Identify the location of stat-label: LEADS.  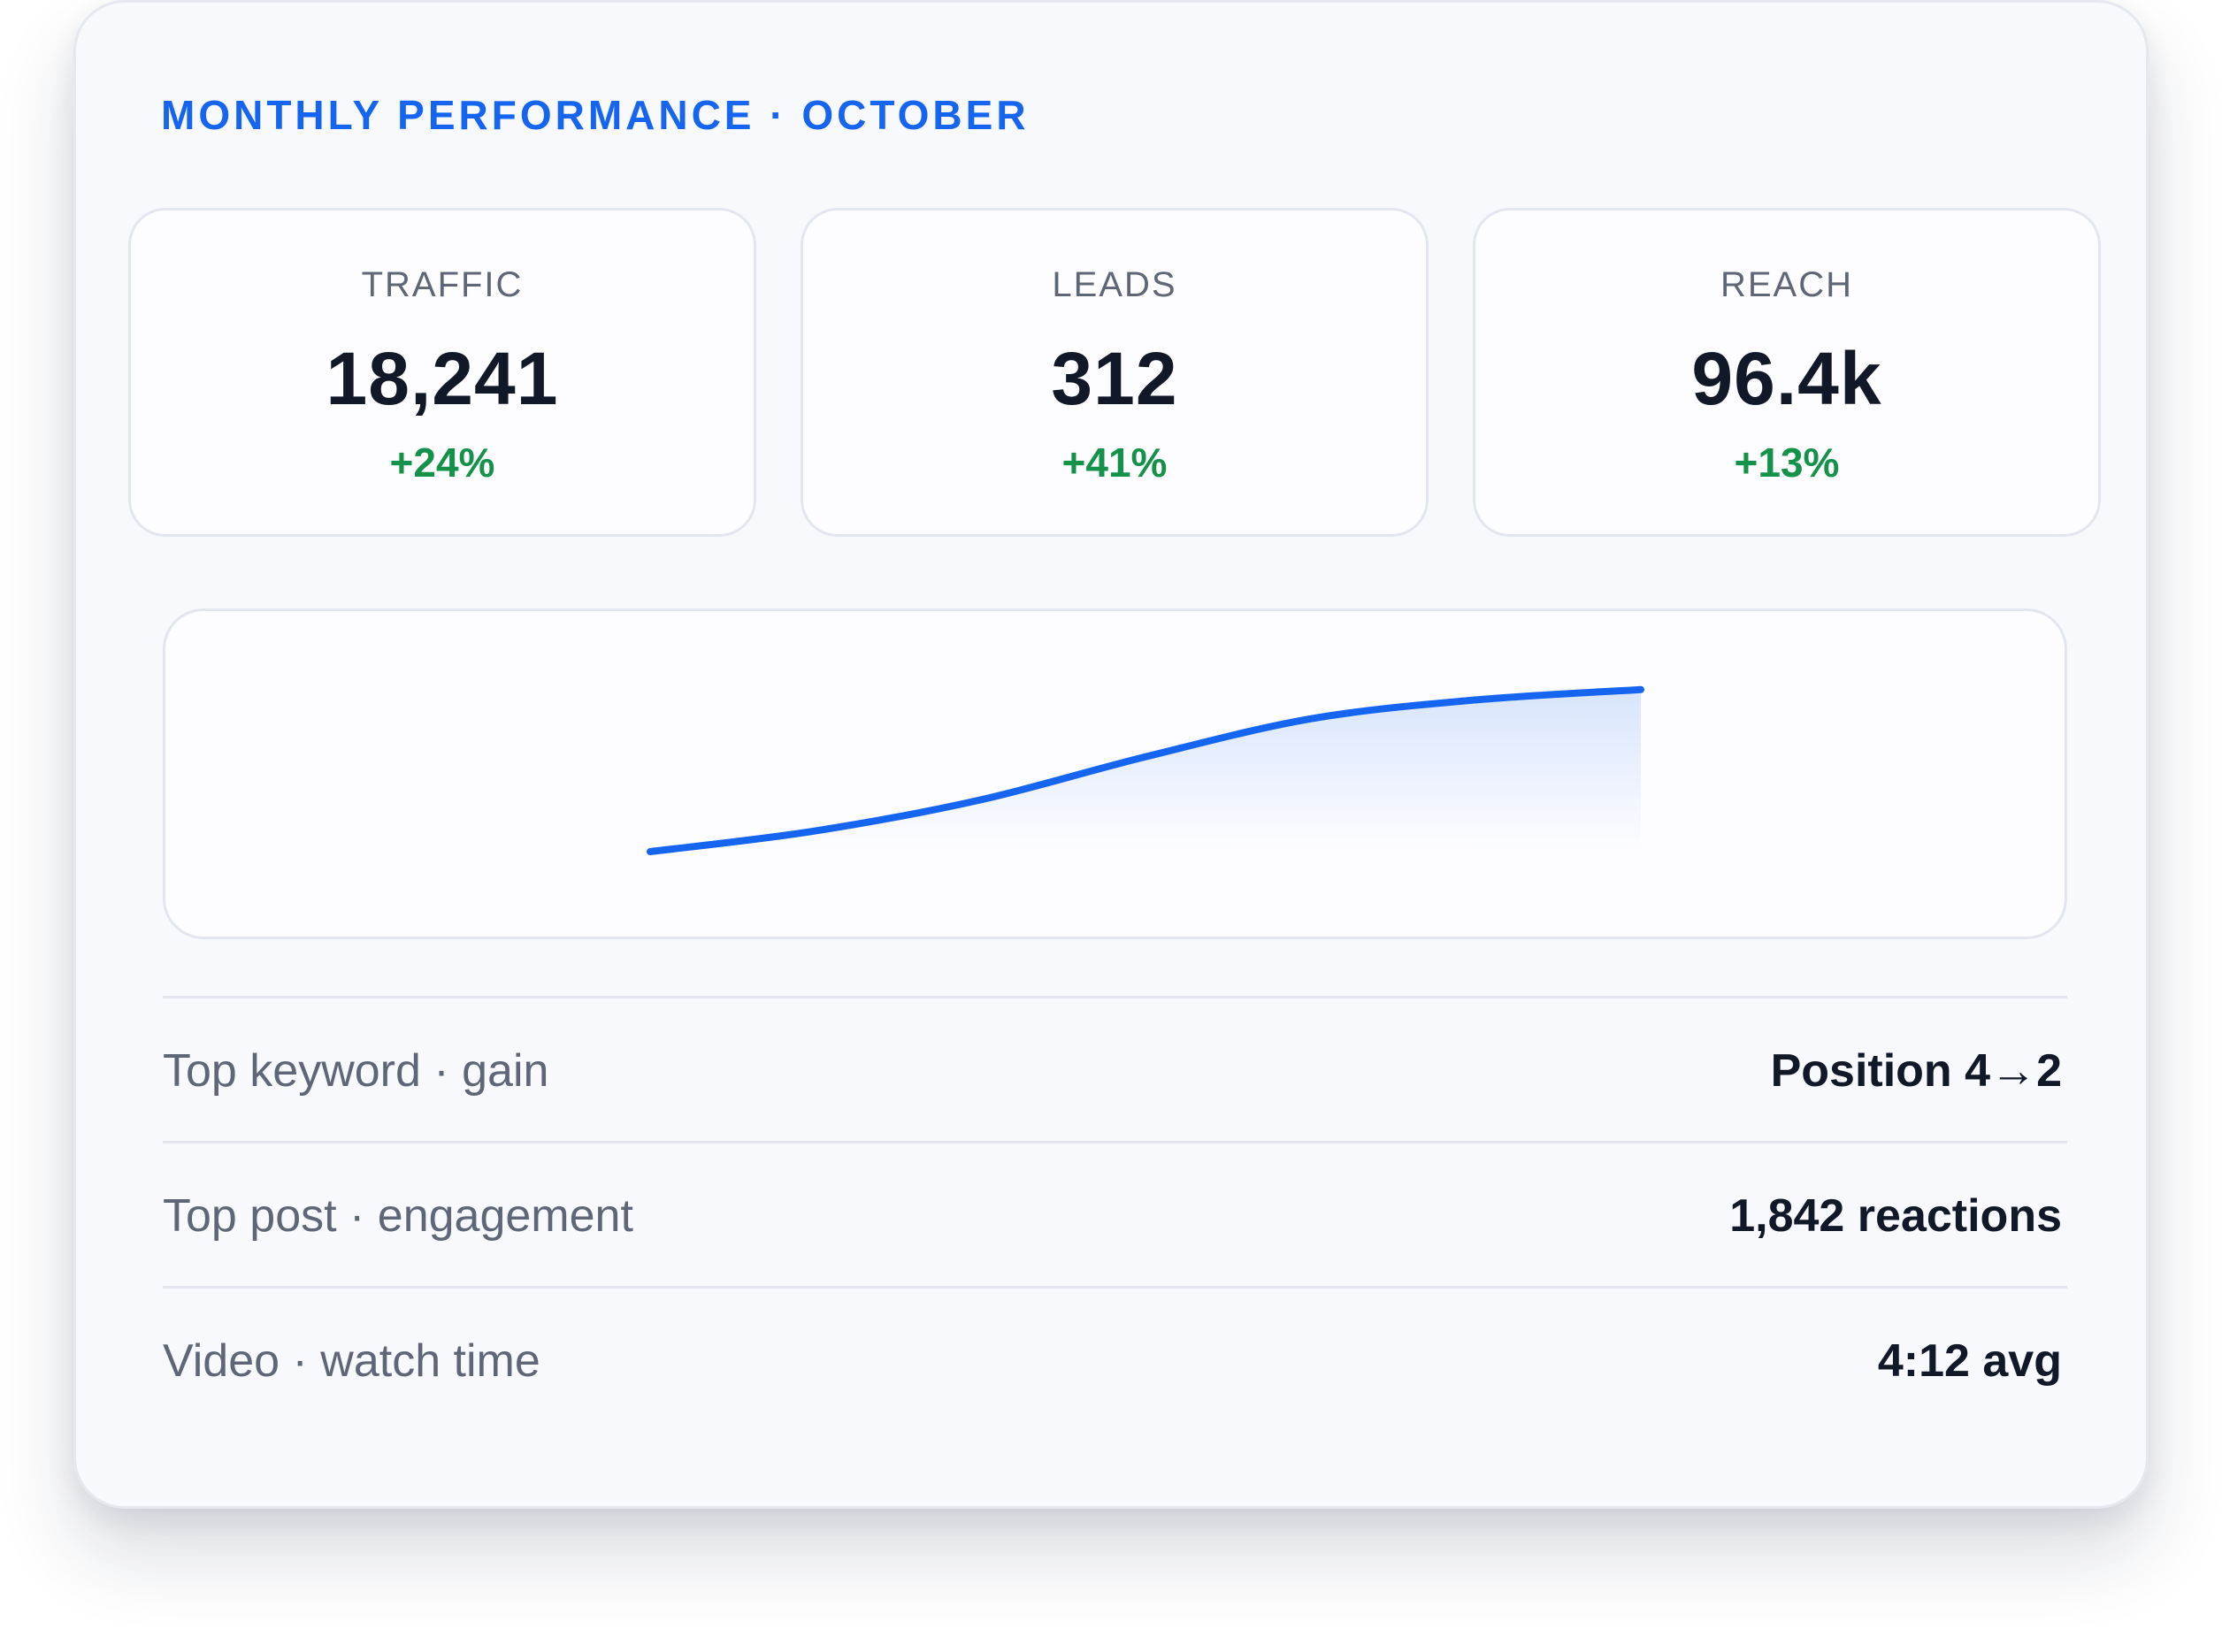
(1114, 284).